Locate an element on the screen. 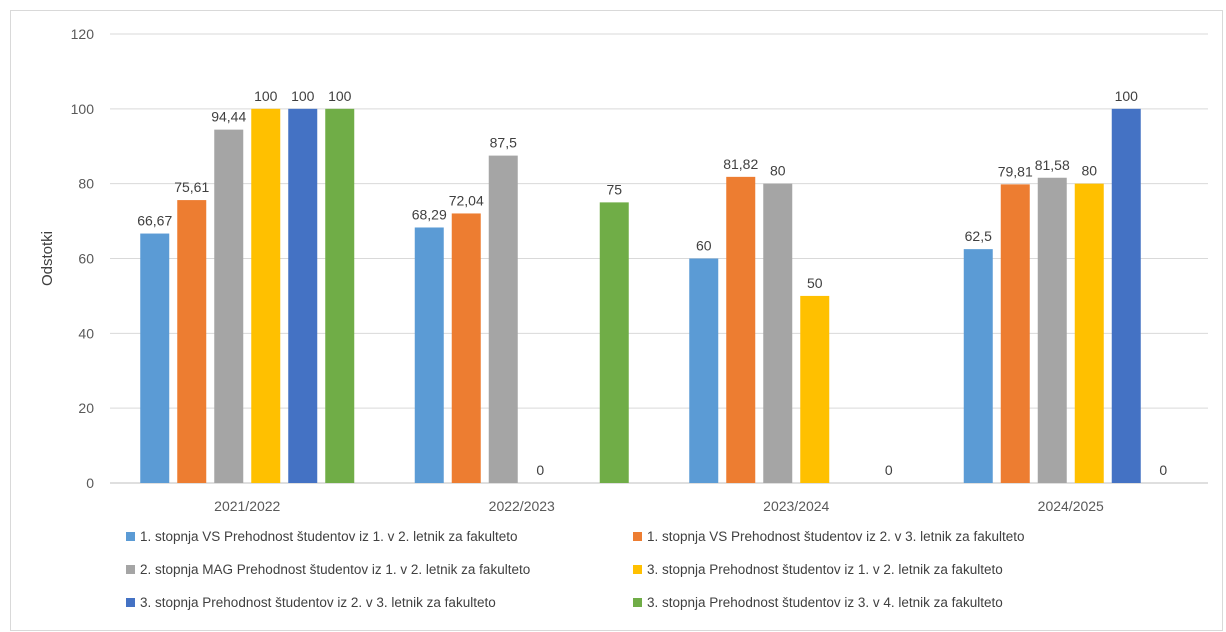 This screenshot has width=1226, height=632. data-label: 79,81 is located at coordinates (1015, 171).